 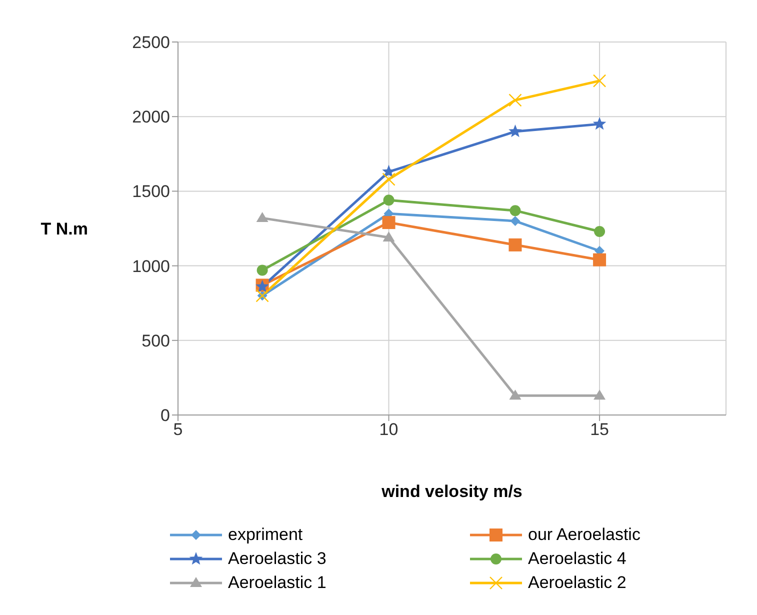 I want to click on y-tick-label: 1500, so click(x=151, y=192).